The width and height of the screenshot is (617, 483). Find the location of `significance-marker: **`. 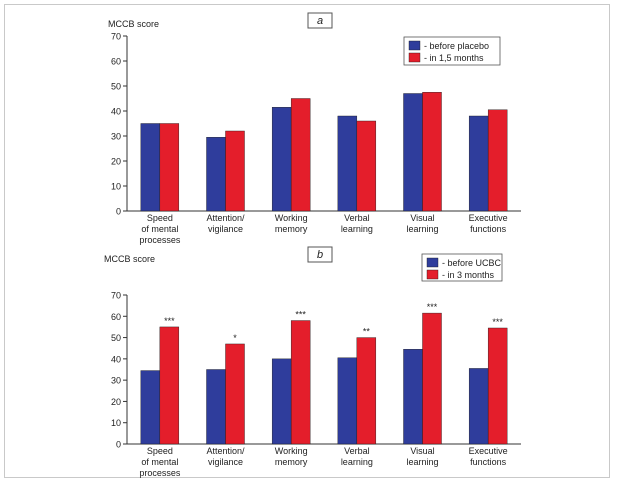

significance-marker: ** is located at coordinates (367, 332).